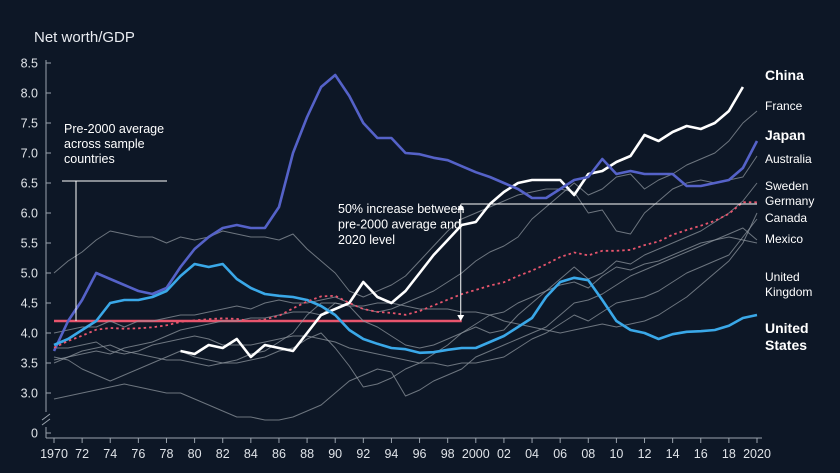  I want to click on increase-arrow-head-up, so click(461, 207).